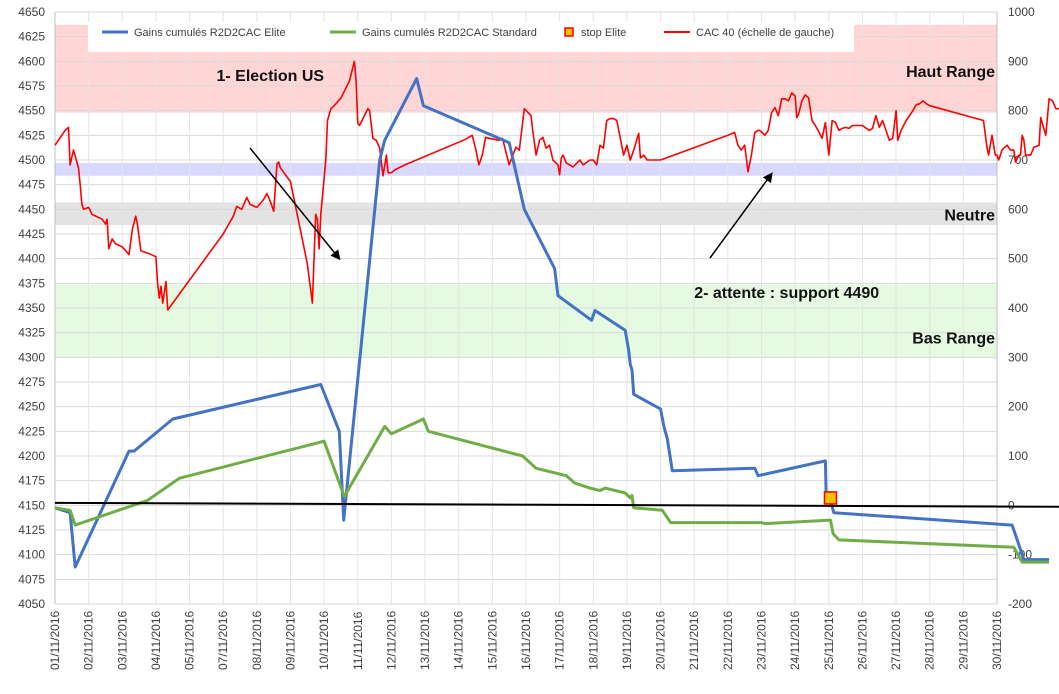 This screenshot has height=694, width=1059. Describe the element at coordinates (358, 640) in the screenshot. I see `x-axis-tick-label: 11/11/2016` at that location.